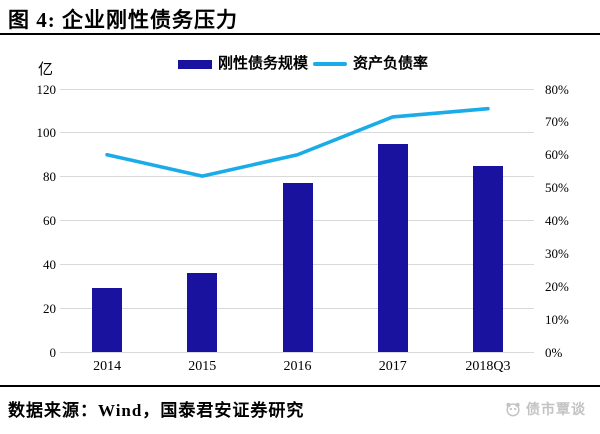 The image size is (600, 434). Describe the element at coordinates (557, 89) in the screenshot. I see `right-axis-tick: 80%` at that location.